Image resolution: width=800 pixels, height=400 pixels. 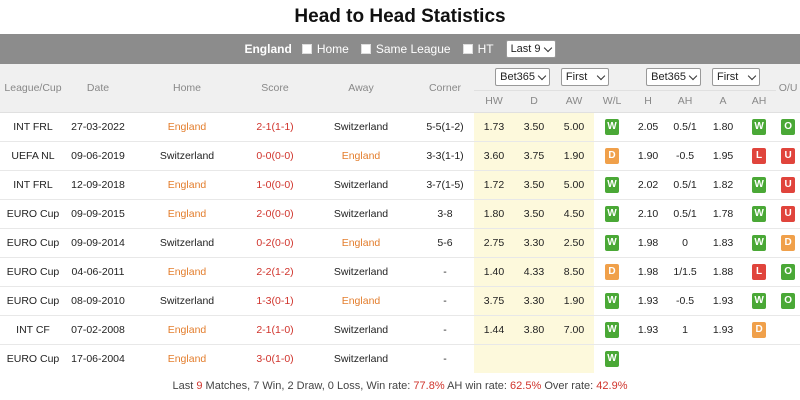 What do you see at coordinates (199, 386) in the screenshot?
I see `footer-count: 9` at bounding box center [199, 386].